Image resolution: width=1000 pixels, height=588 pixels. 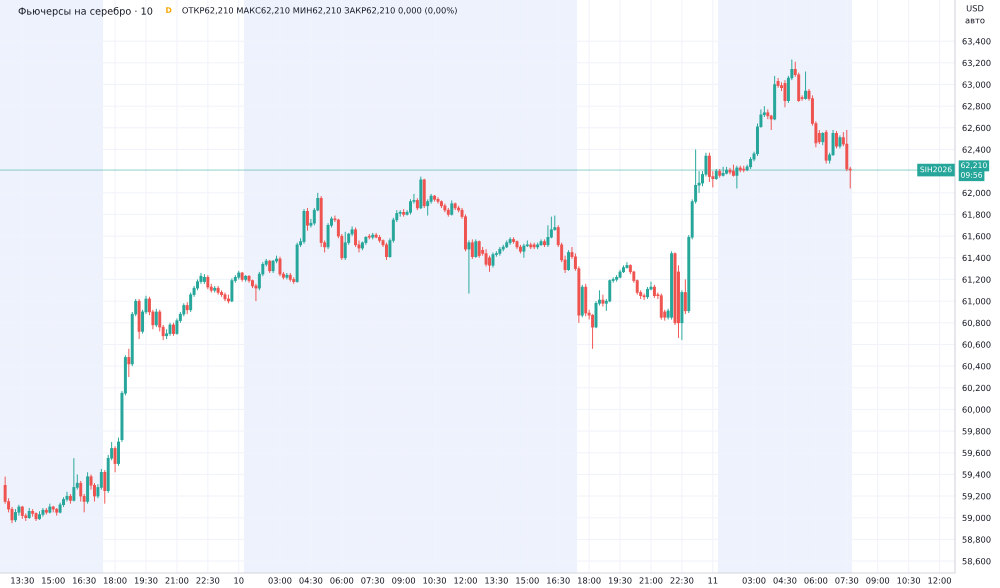 I want to click on y-tick-label: 60,200, so click(x=976, y=388).